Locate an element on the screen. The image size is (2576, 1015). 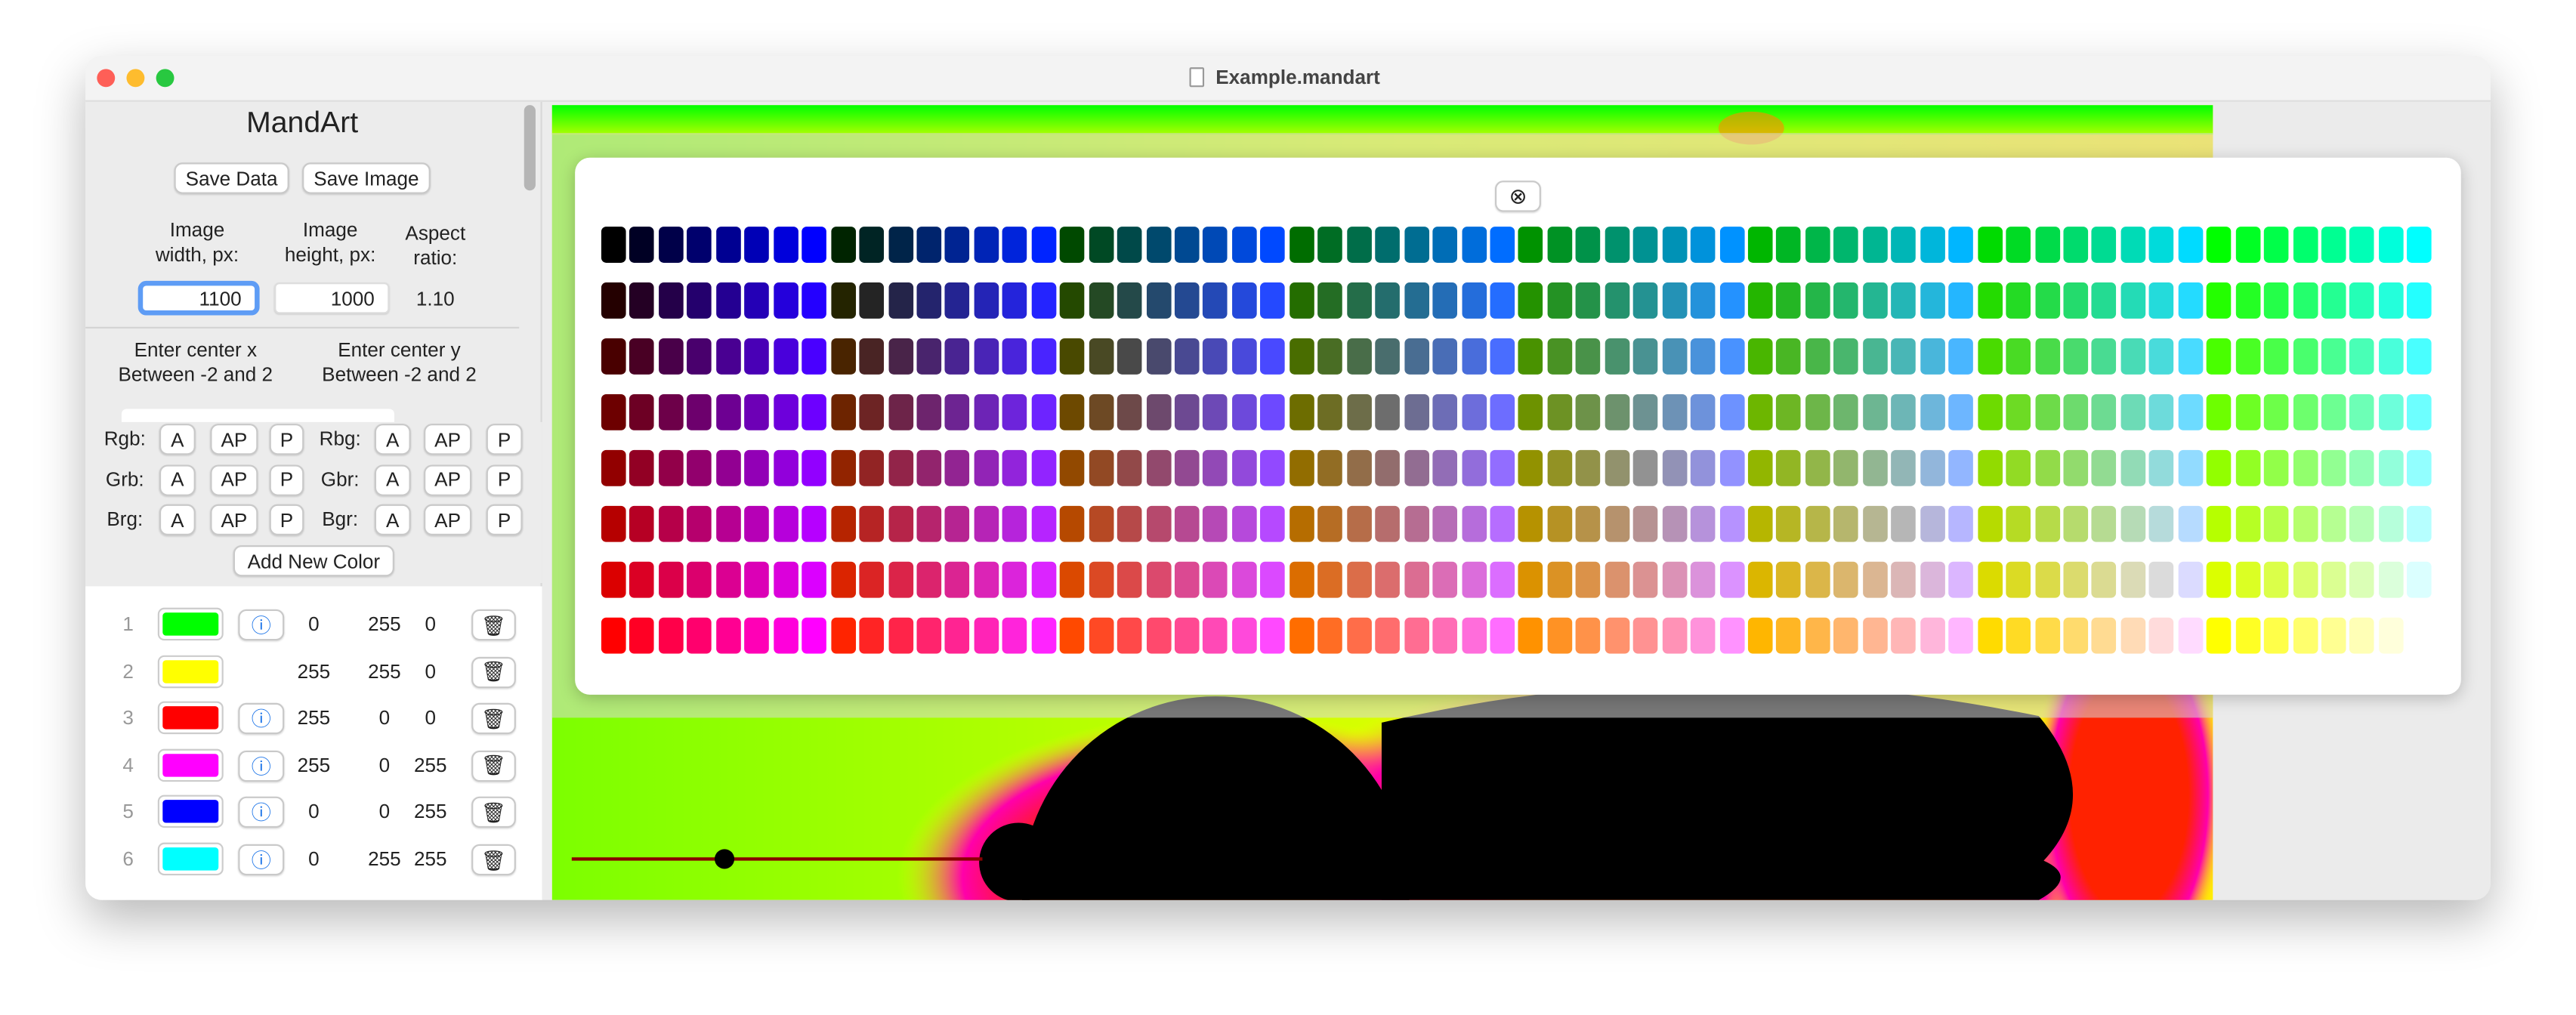
palette-close-button: ⊗ is located at coordinates (1518, 196).